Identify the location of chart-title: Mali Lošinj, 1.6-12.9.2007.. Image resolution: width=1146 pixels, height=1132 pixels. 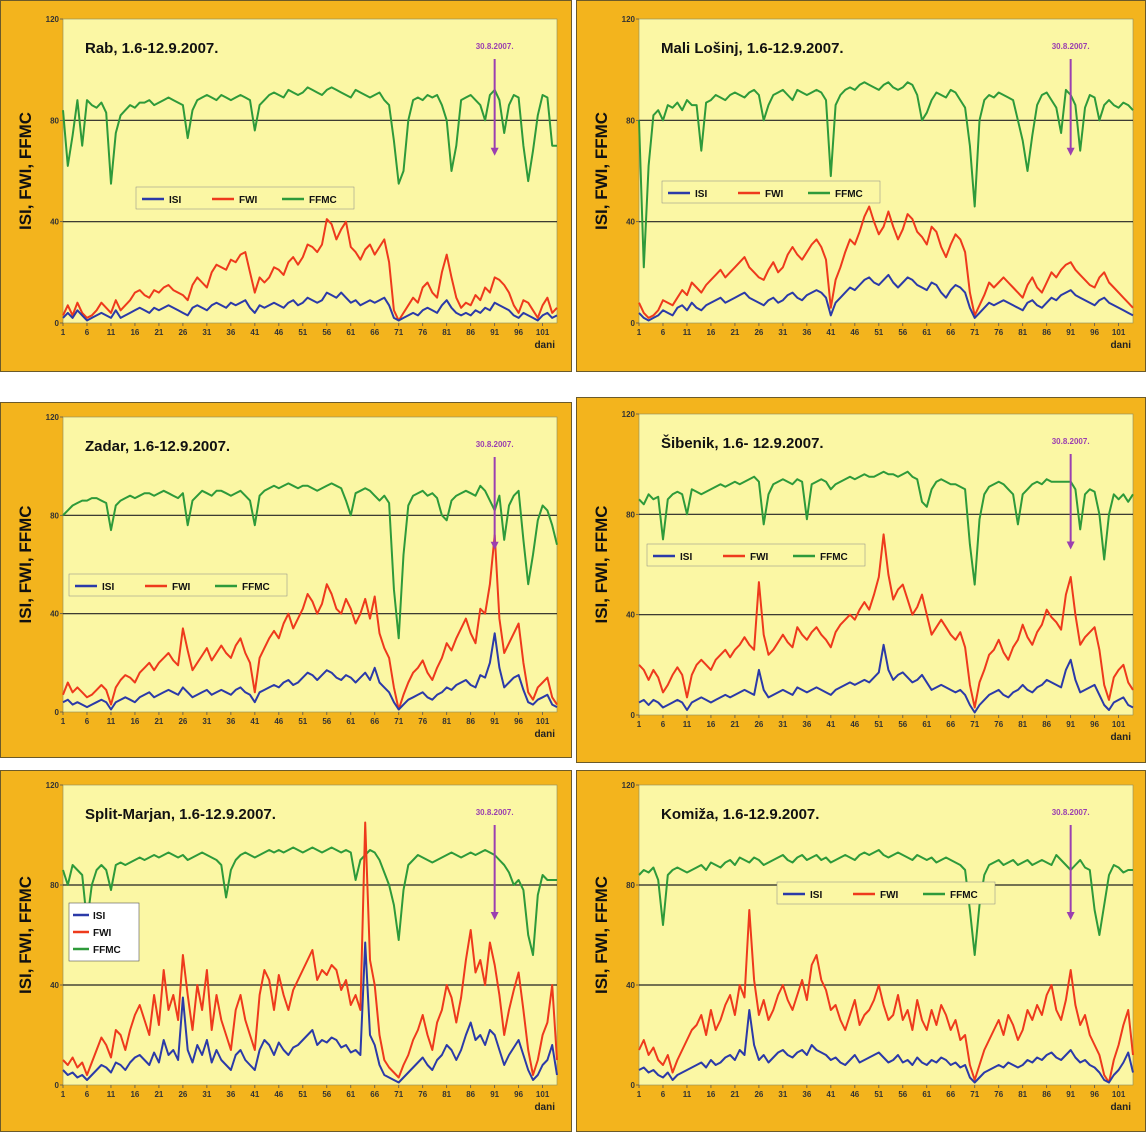
(752, 48).